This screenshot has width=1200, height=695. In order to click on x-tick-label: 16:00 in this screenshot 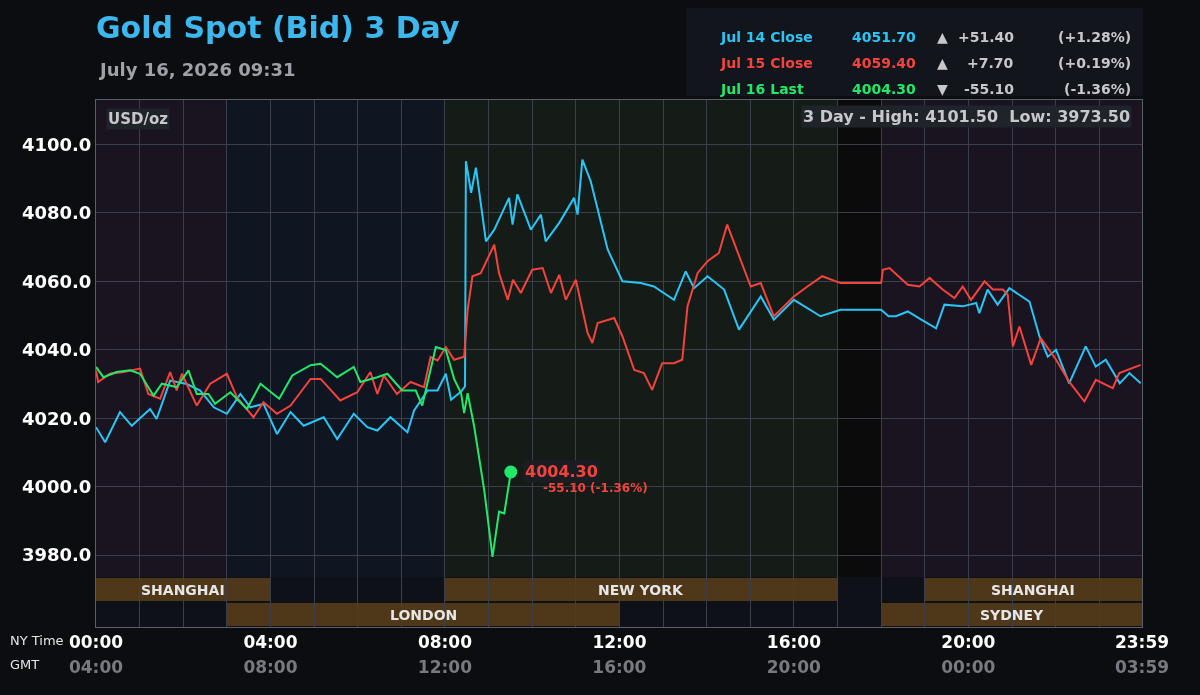, I will do `click(794, 642)`.